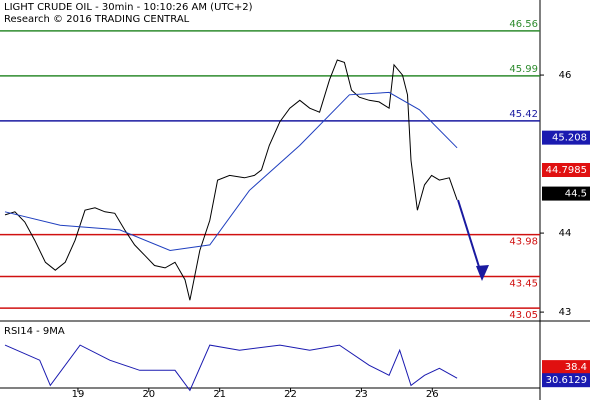 The width and height of the screenshot is (590, 400). What do you see at coordinates (576, 367) in the screenshot?
I see `price-tag-label: 38.4` at bounding box center [576, 367].